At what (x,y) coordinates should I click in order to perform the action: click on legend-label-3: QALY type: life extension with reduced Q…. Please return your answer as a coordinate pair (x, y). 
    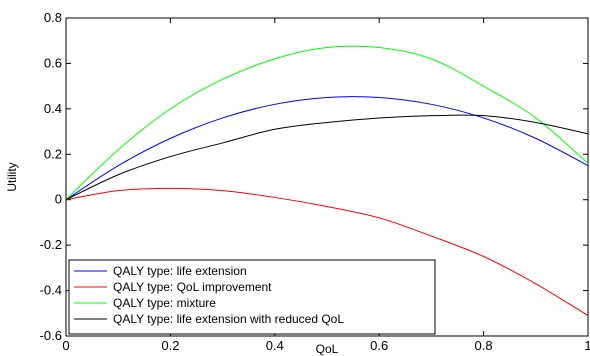
    Looking at the image, I should click on (228, 319).